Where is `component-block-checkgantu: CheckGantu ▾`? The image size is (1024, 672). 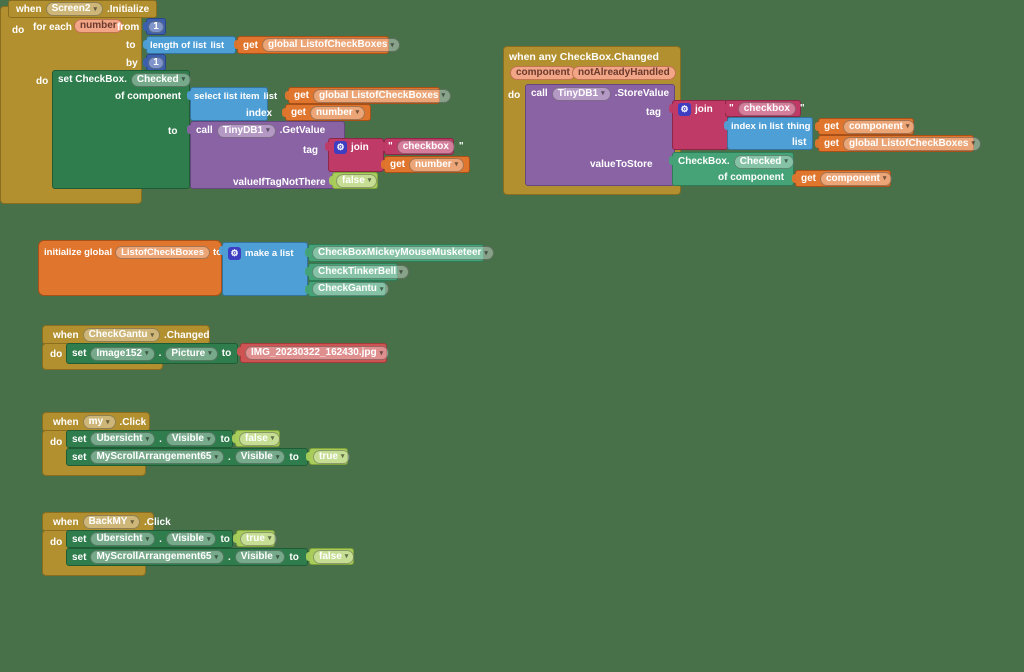 component-block-checkgantu: CheckGantu ▾ is located at coordinates (347, 289).